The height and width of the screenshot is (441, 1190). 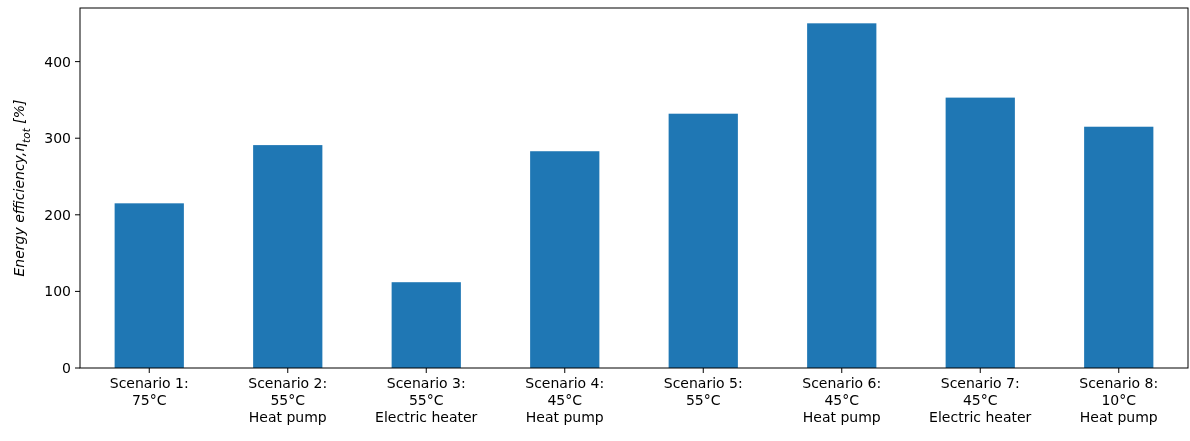 I want to click on x-tick-label: Scenario 6: 45°C Heat pump, so click(x=842, y=400).